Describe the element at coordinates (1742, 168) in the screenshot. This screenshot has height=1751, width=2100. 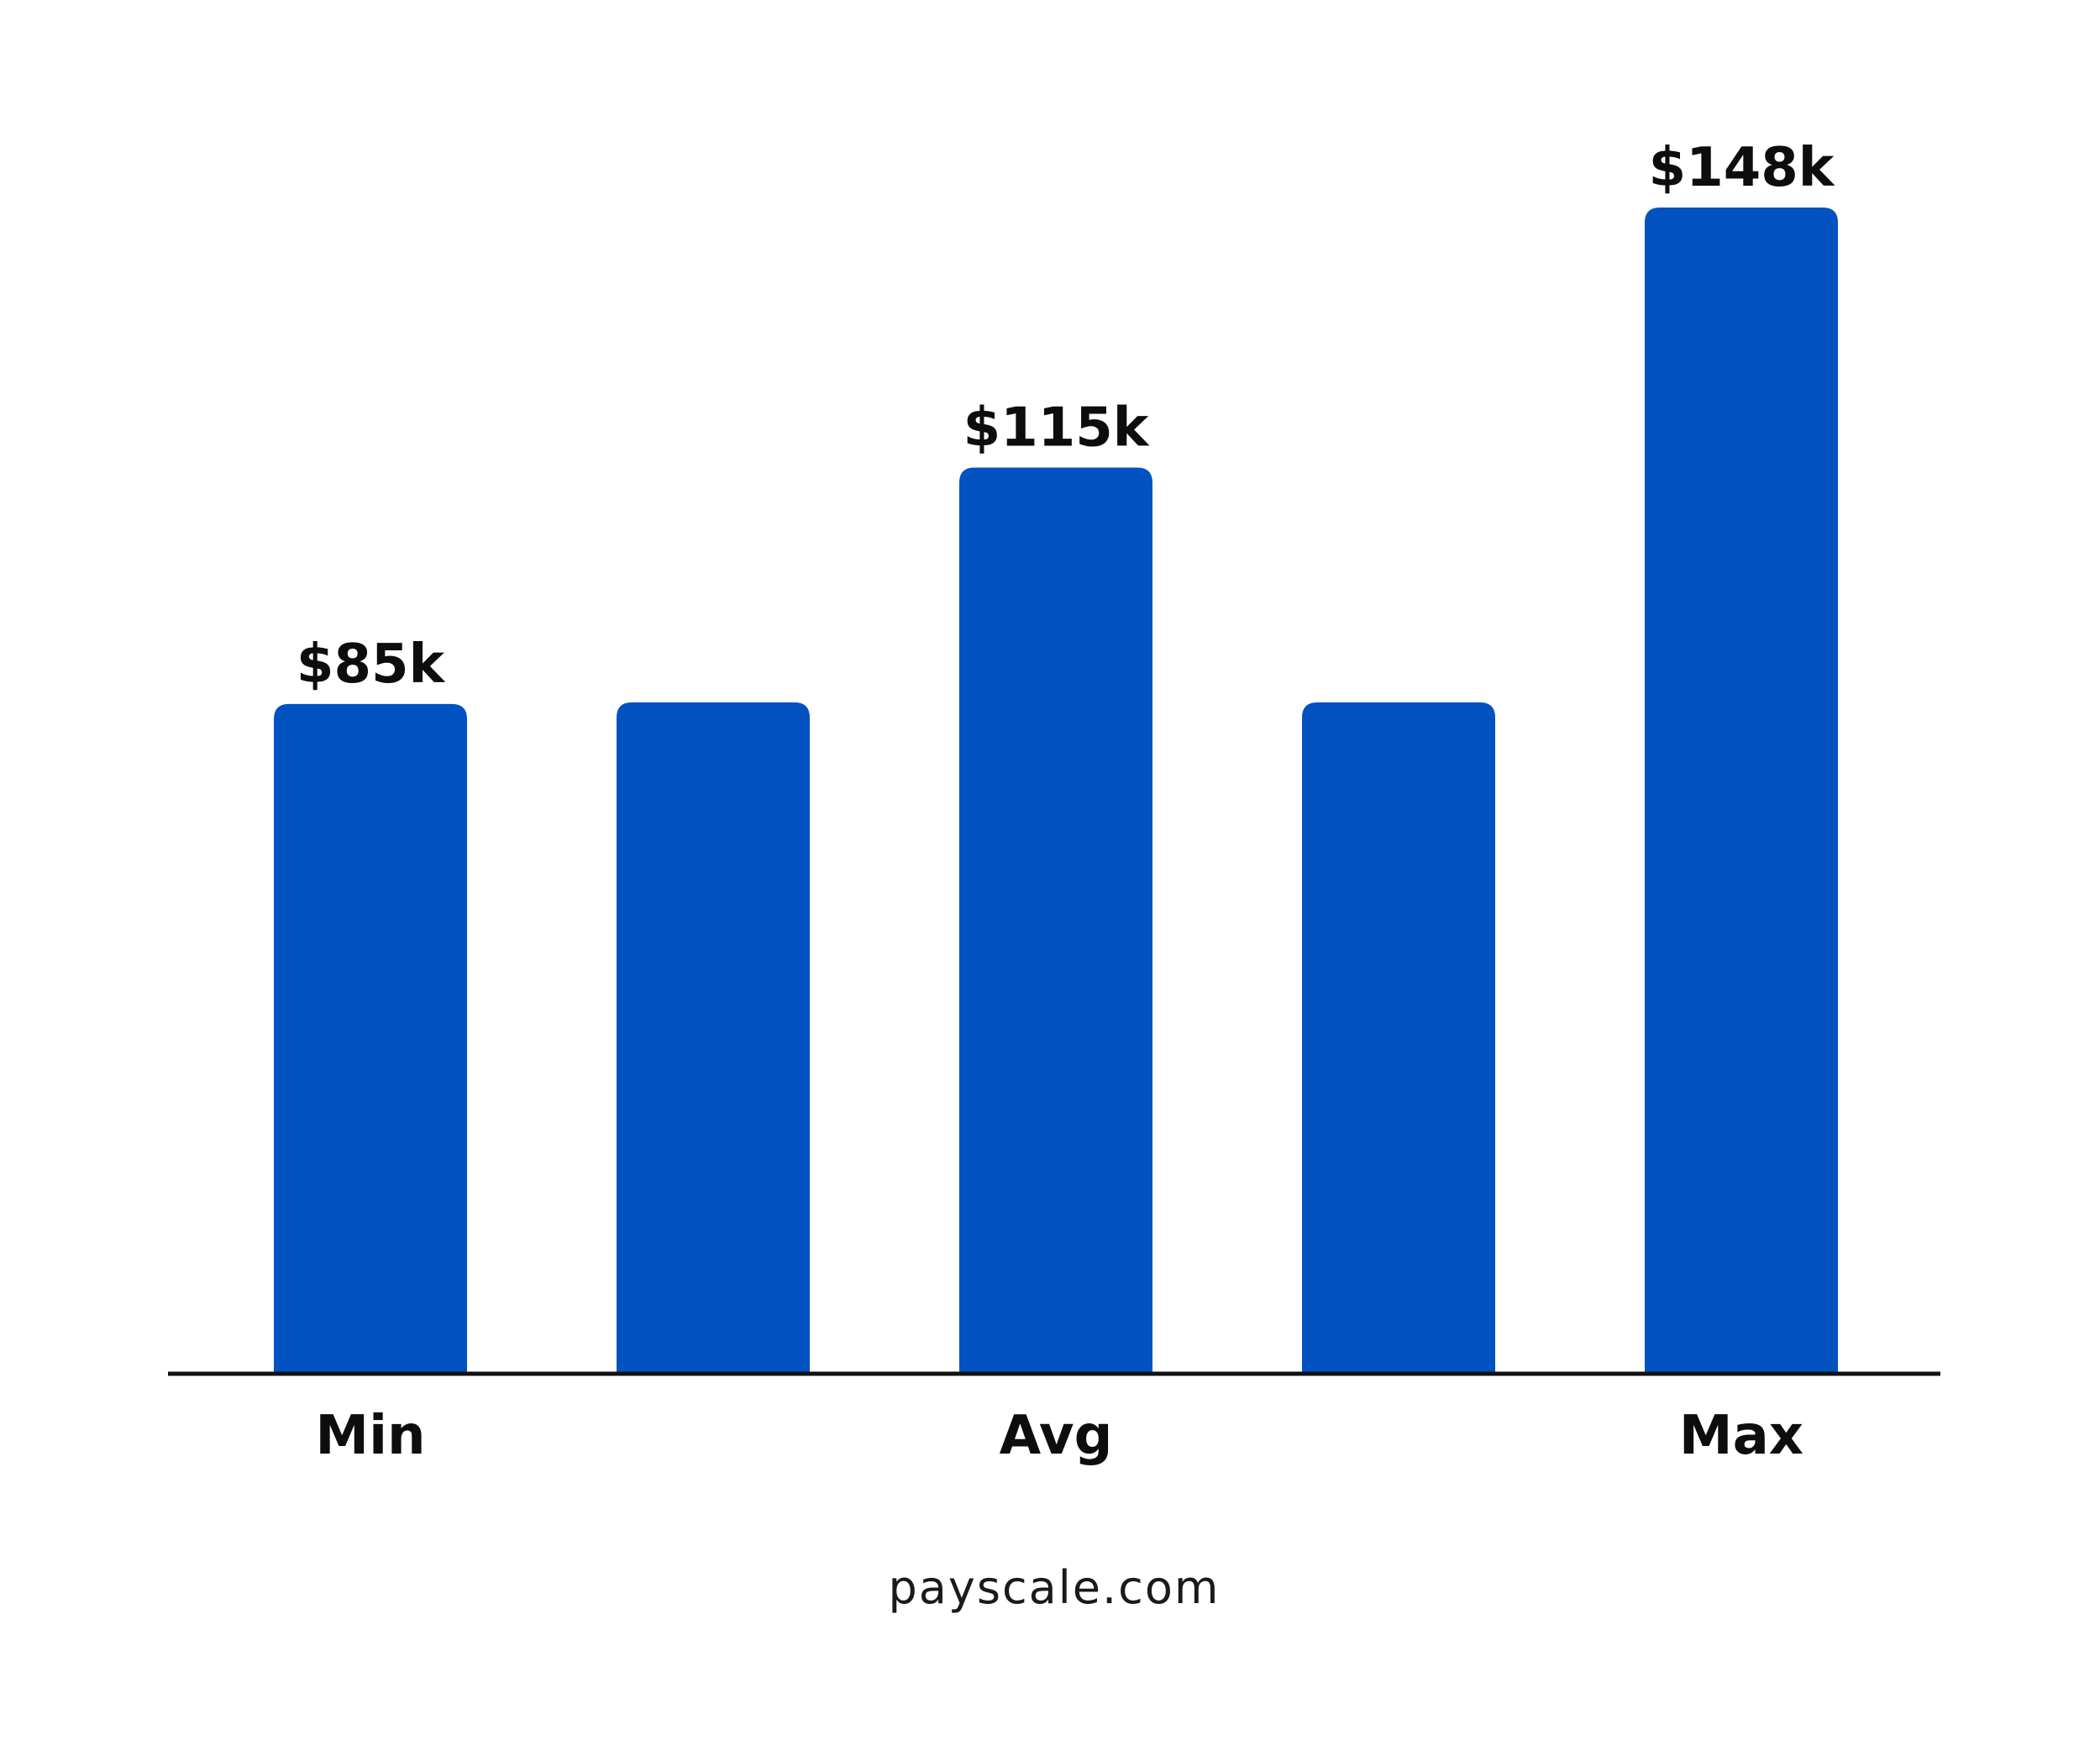
I see `value-label-5: $148k` at that location.